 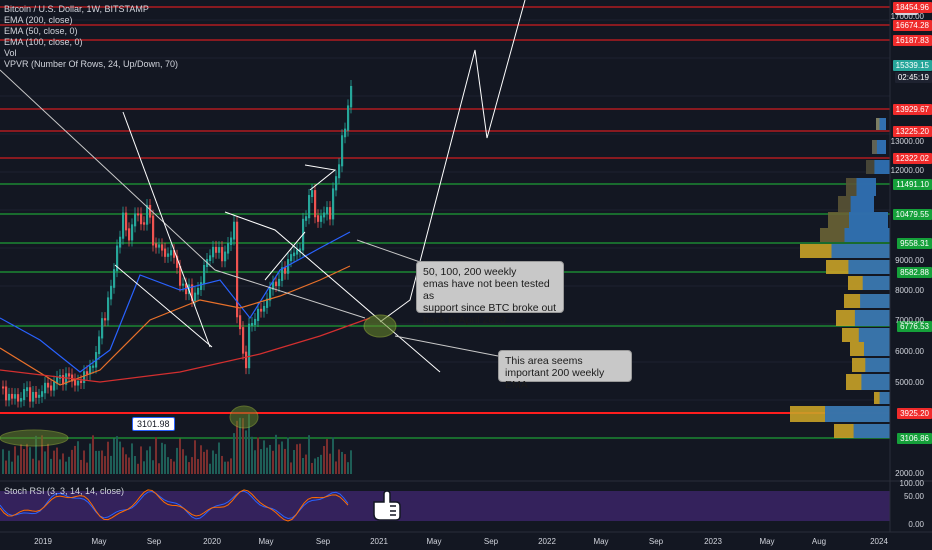 I want to click on indicator-ema200: EMA (200, close), so click(x=38, y=20).